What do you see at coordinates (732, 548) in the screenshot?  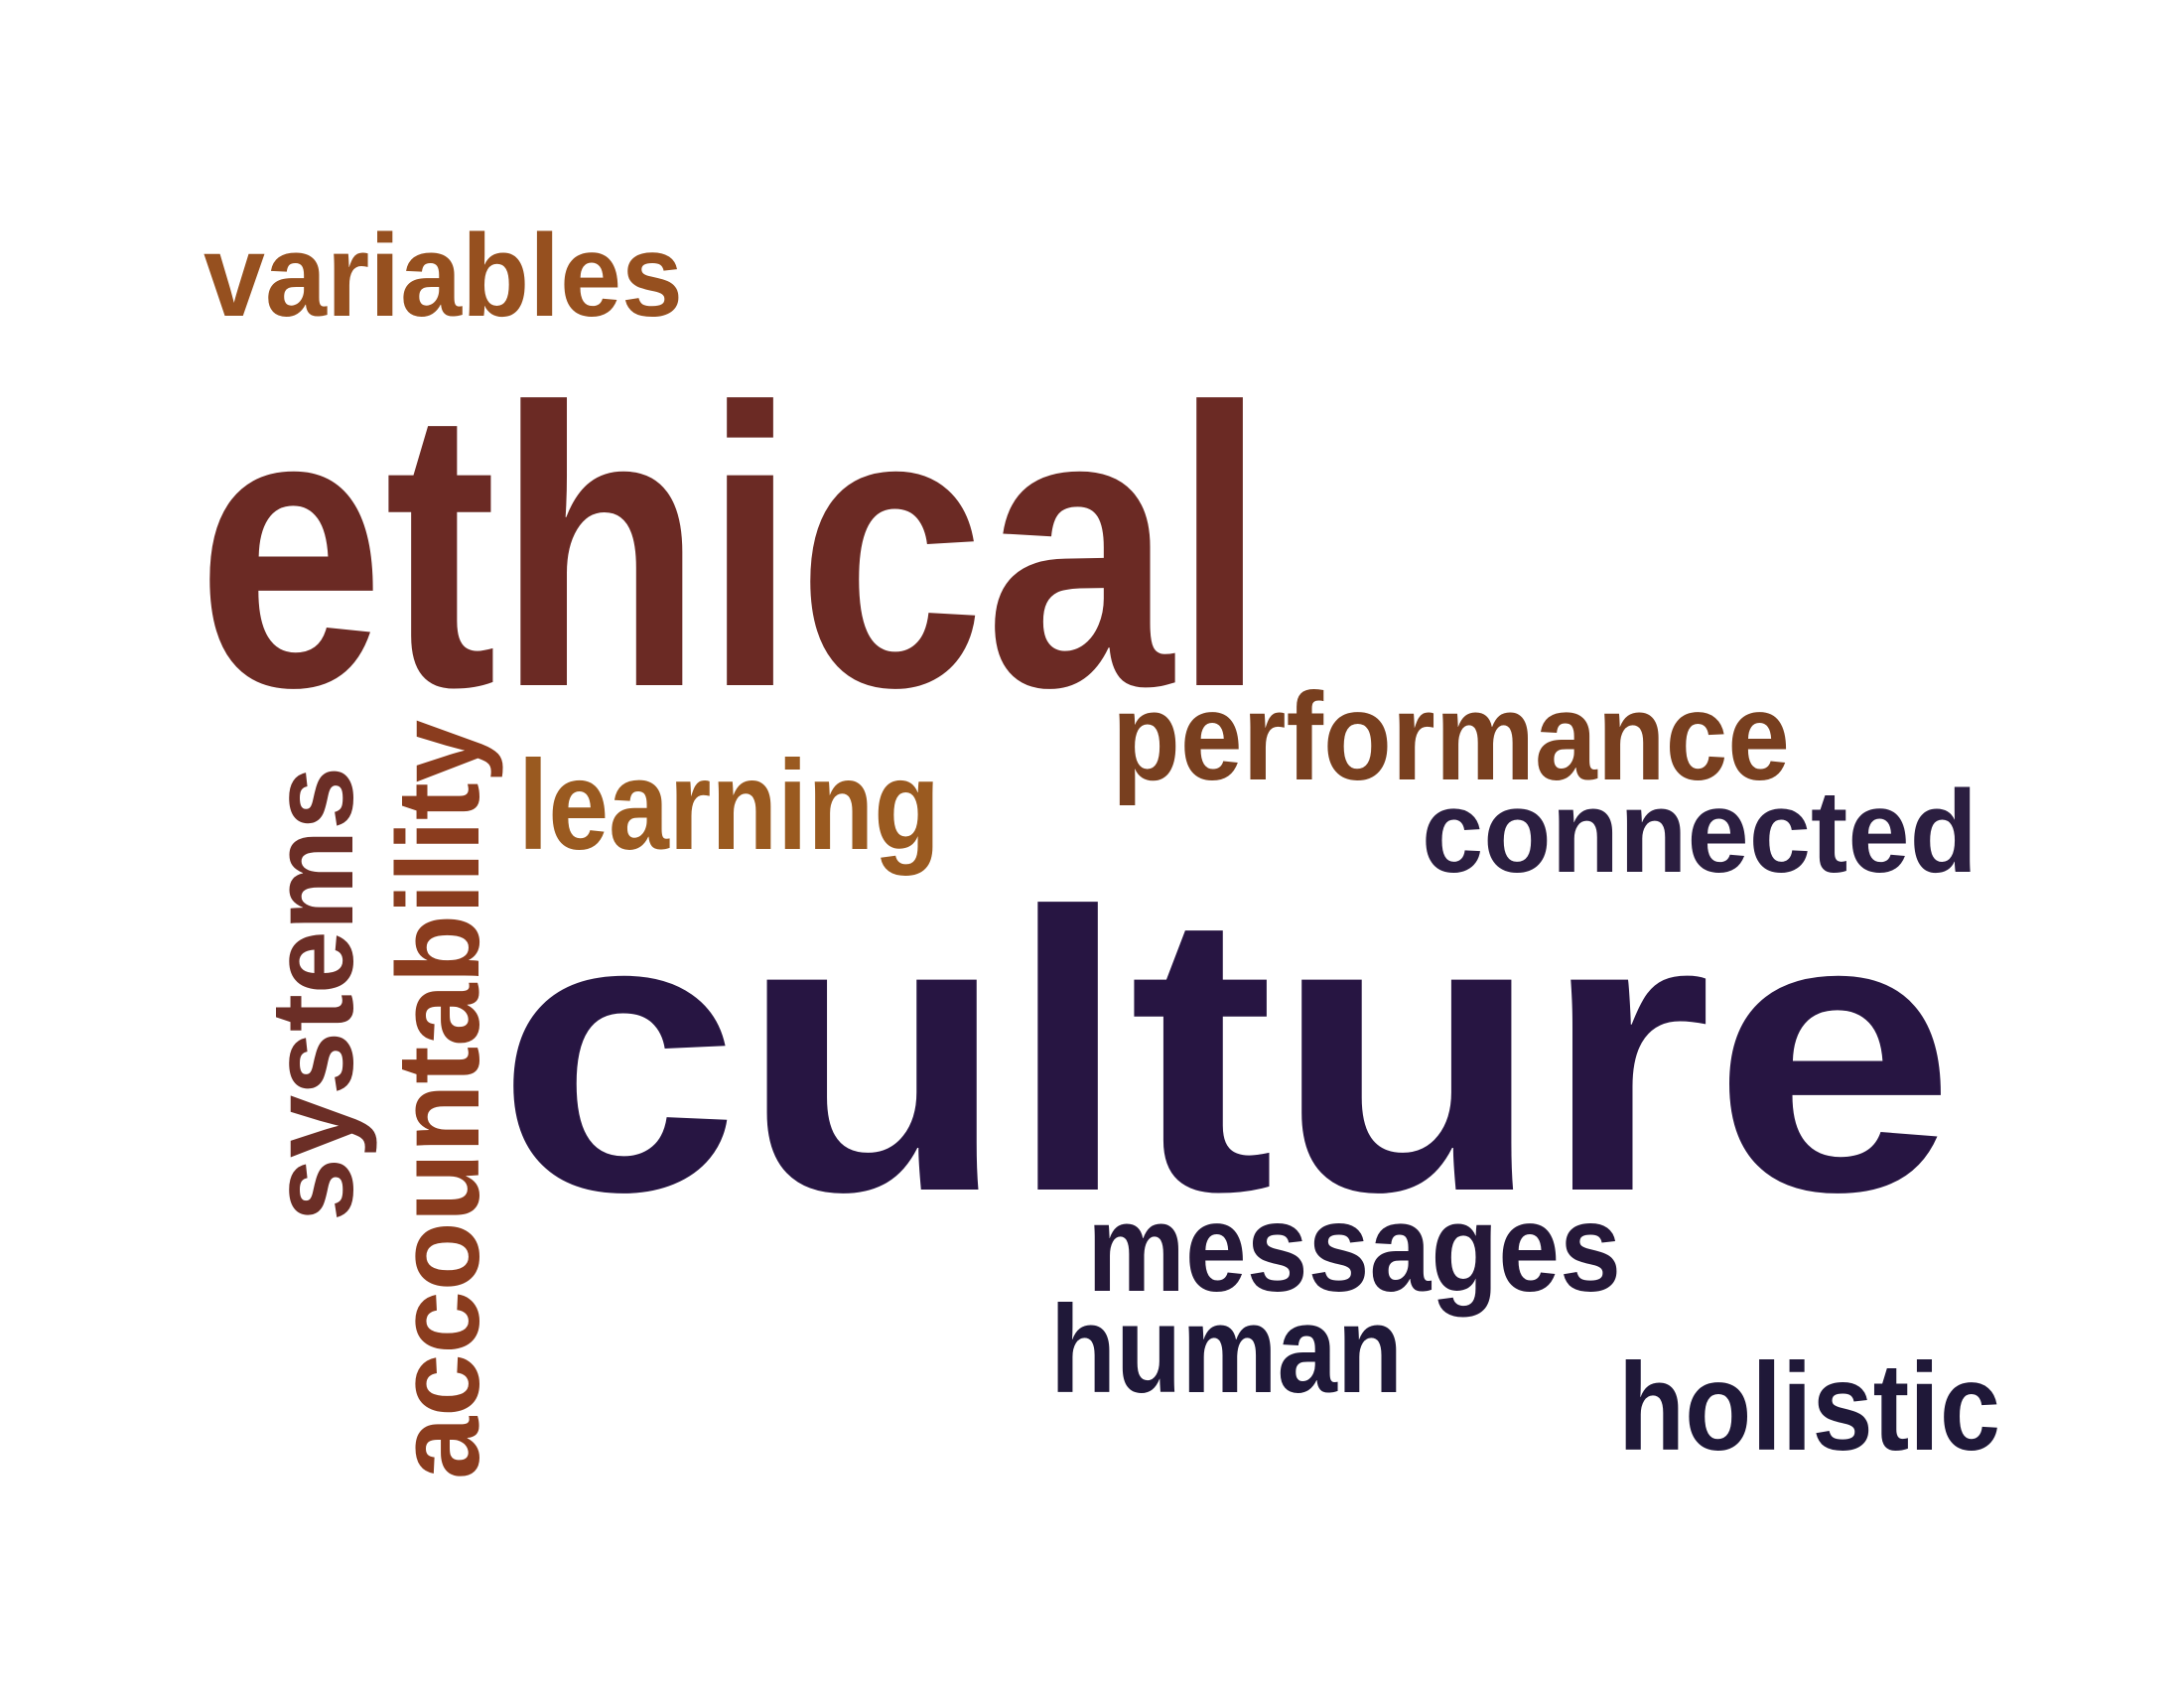 I see `word-ethical: ethical` at bounding box center [732, 548].